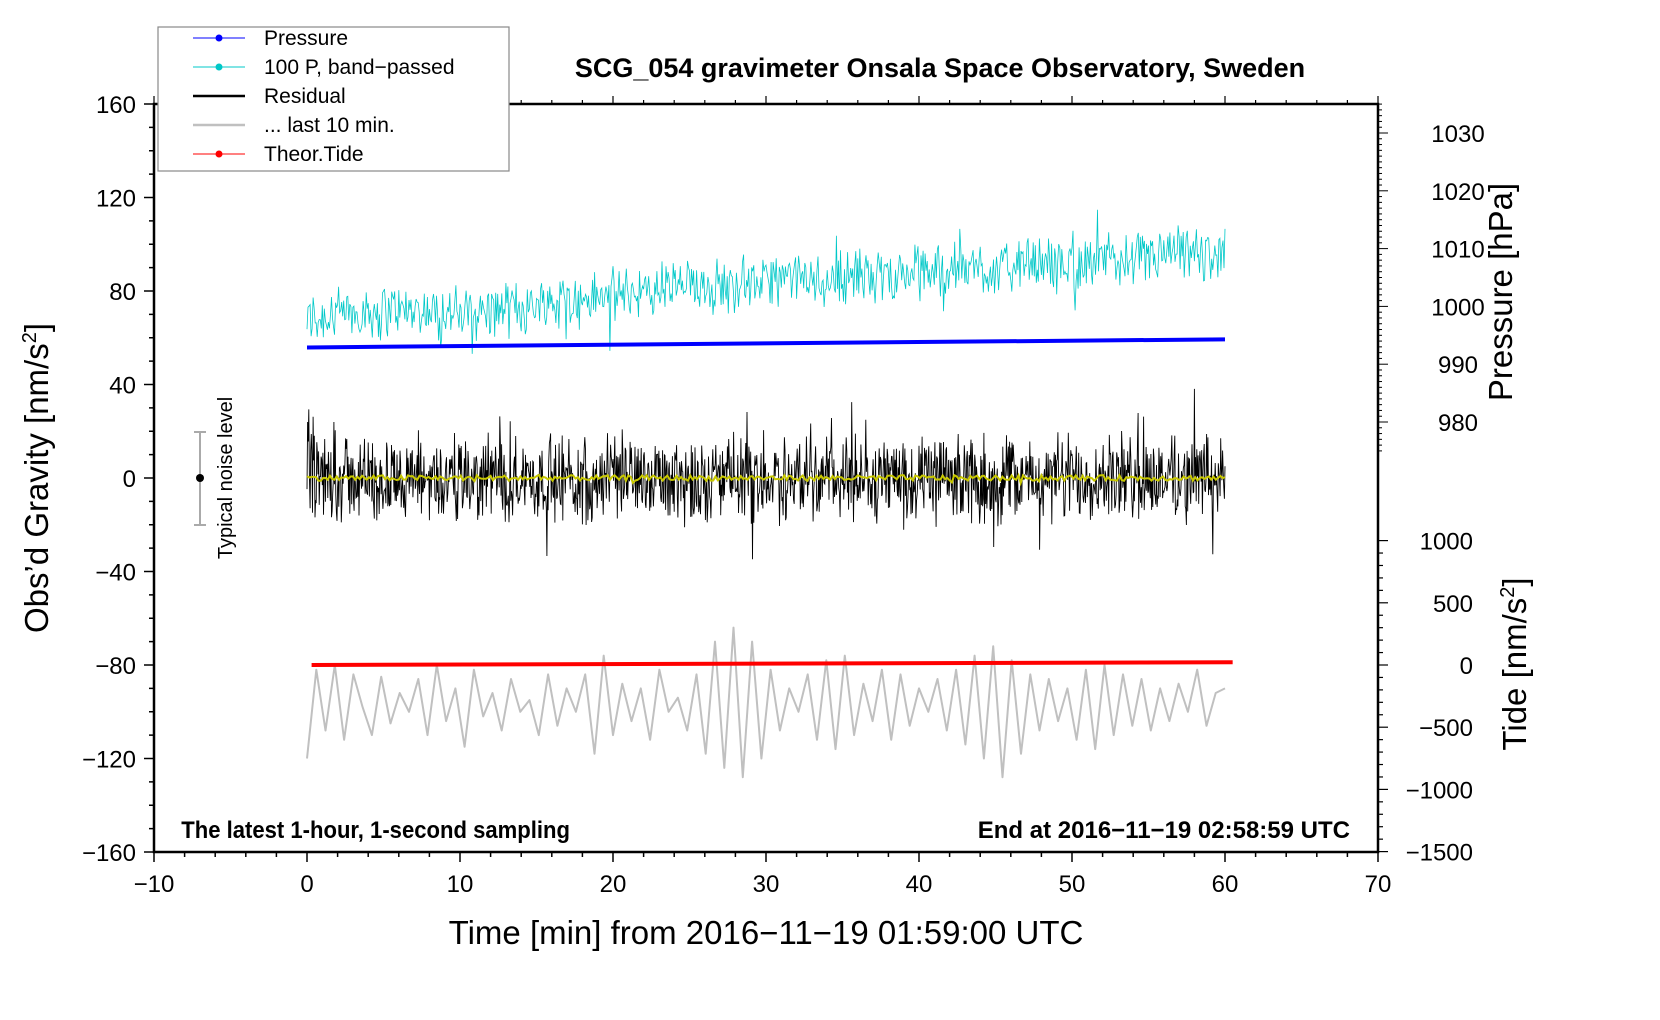 The height and width of the screenshot is (1020, 1660). What do you see at coordinates (306, 884) in the screenshot?
I see `x-tick-label: 0` at bounding box center [306, 884].